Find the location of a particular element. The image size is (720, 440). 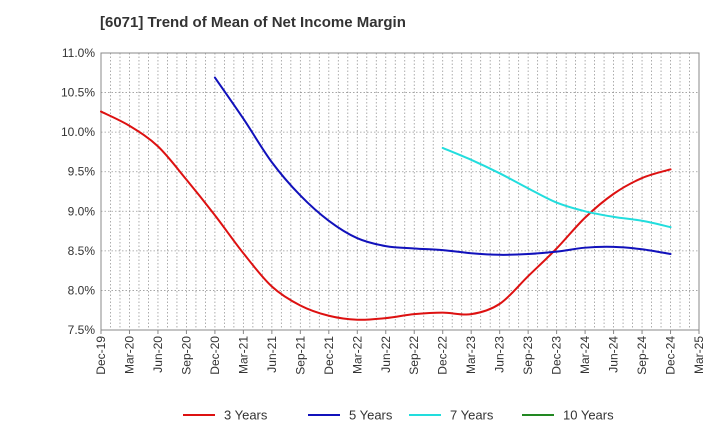

x-tick-label: Jun-24 is located at coordinates (614, 354).